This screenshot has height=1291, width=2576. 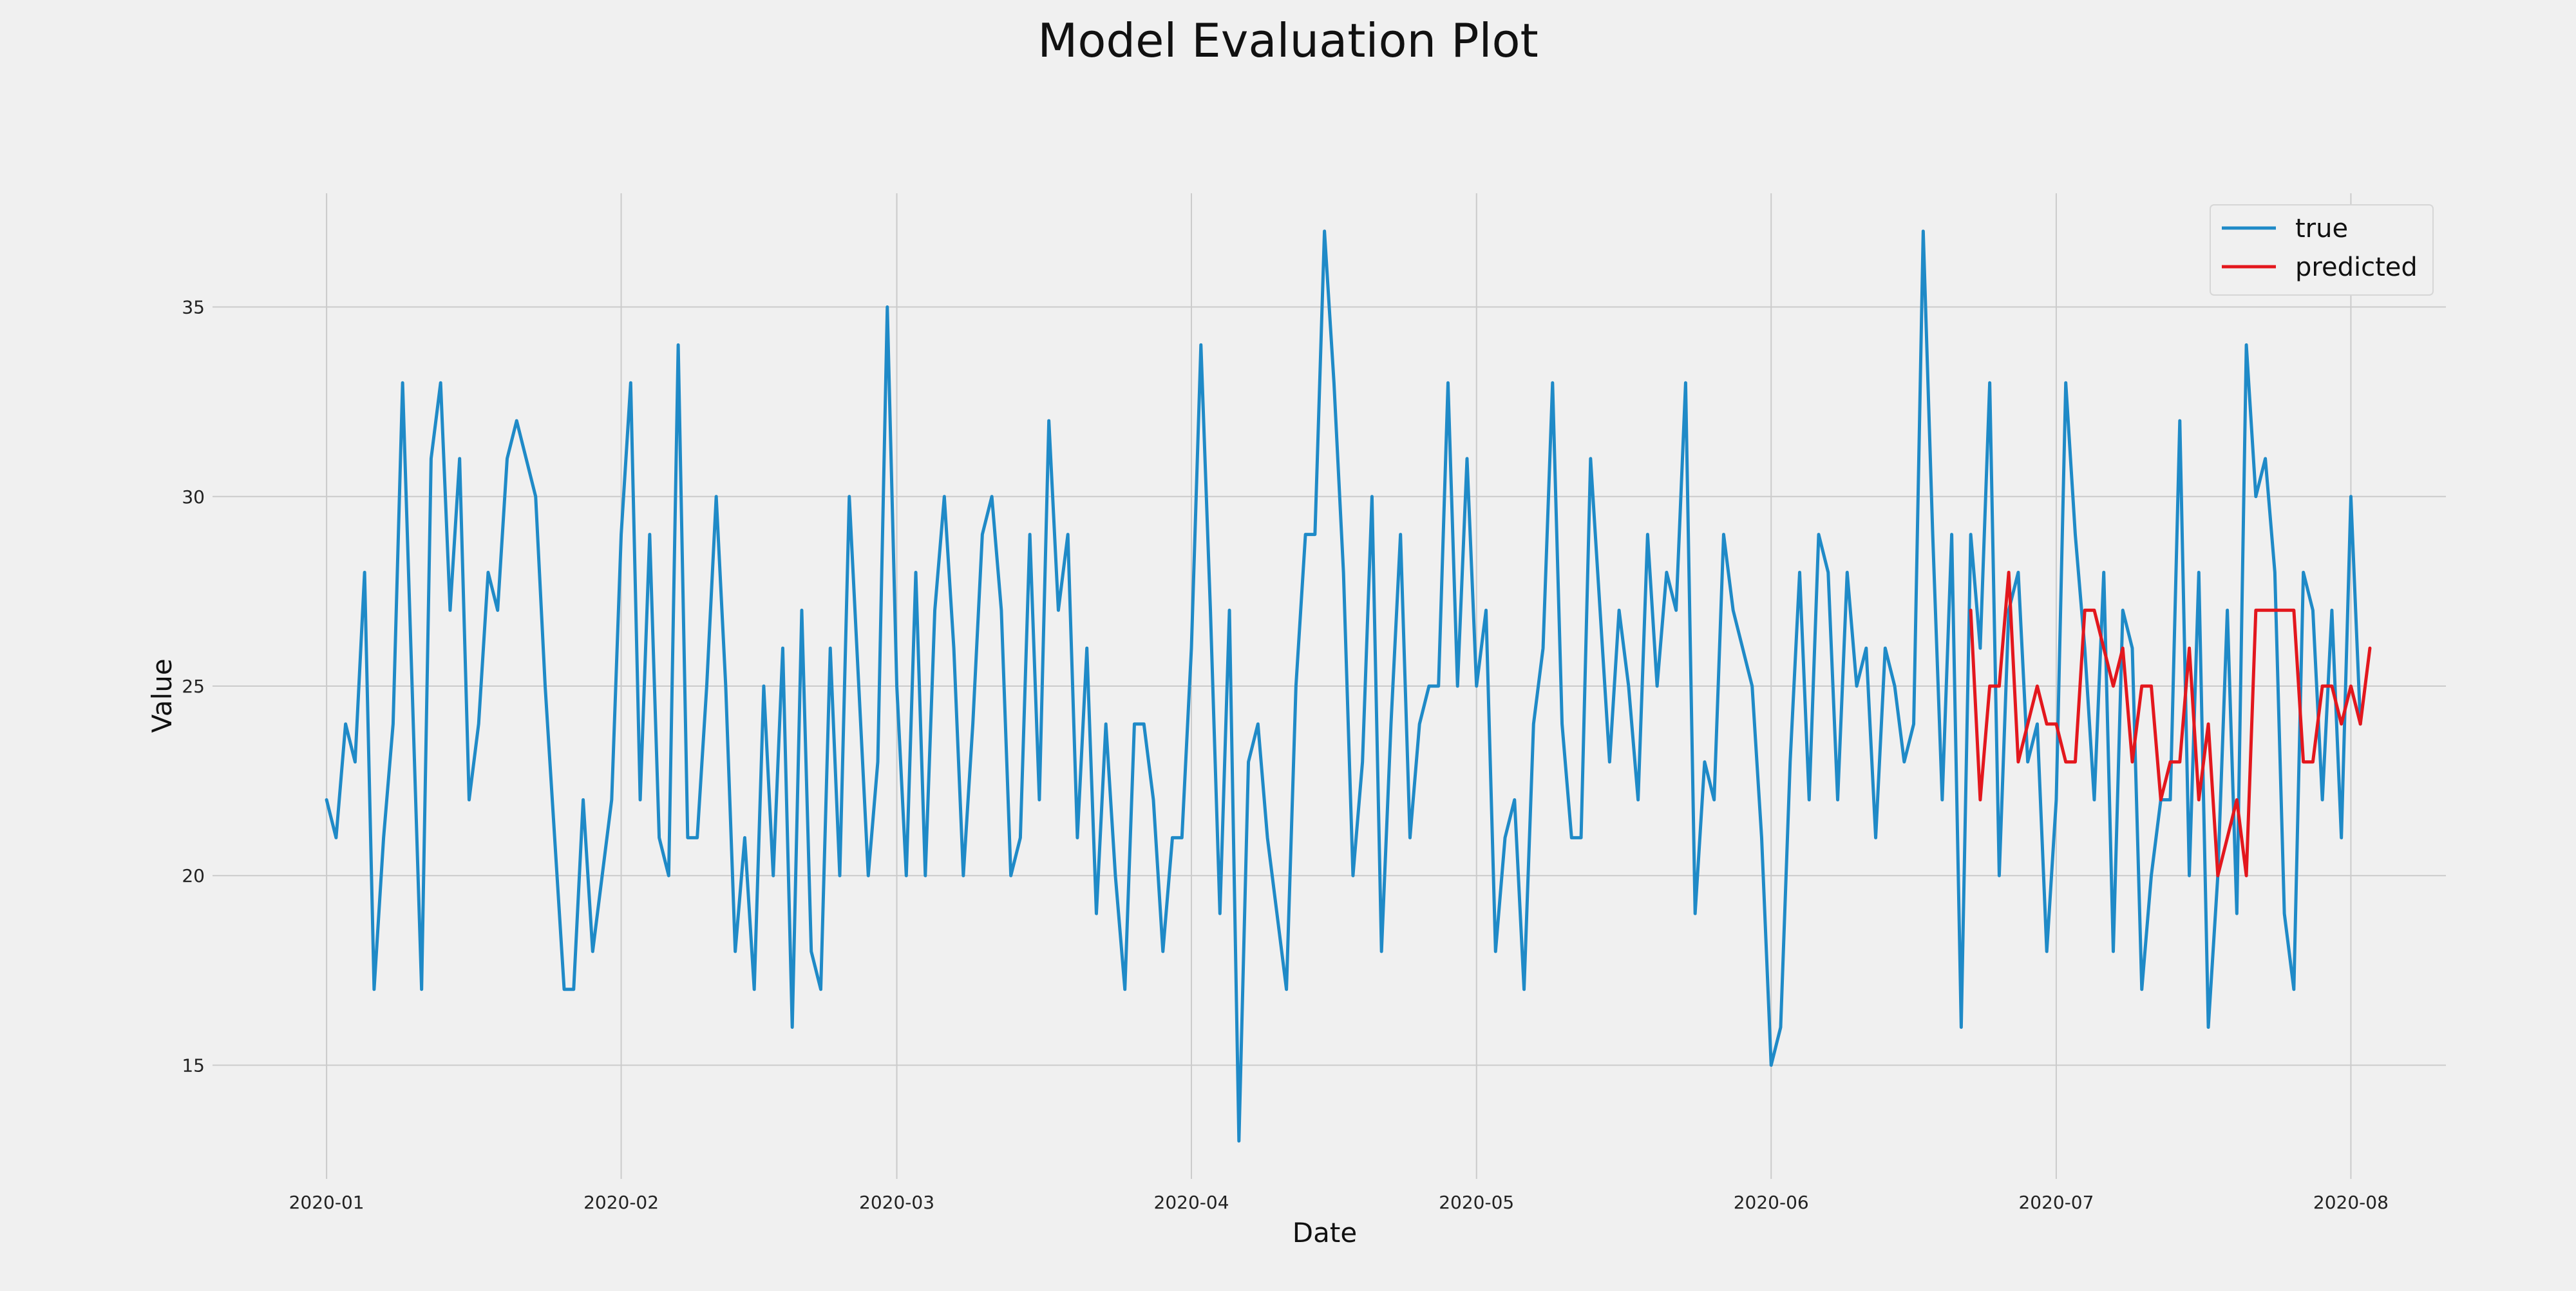 What do you see at coordinates (1288, 41) in the screenshot?
I see `chart-title: Model Evaluation Plot` at bounding box center [1288, 41].